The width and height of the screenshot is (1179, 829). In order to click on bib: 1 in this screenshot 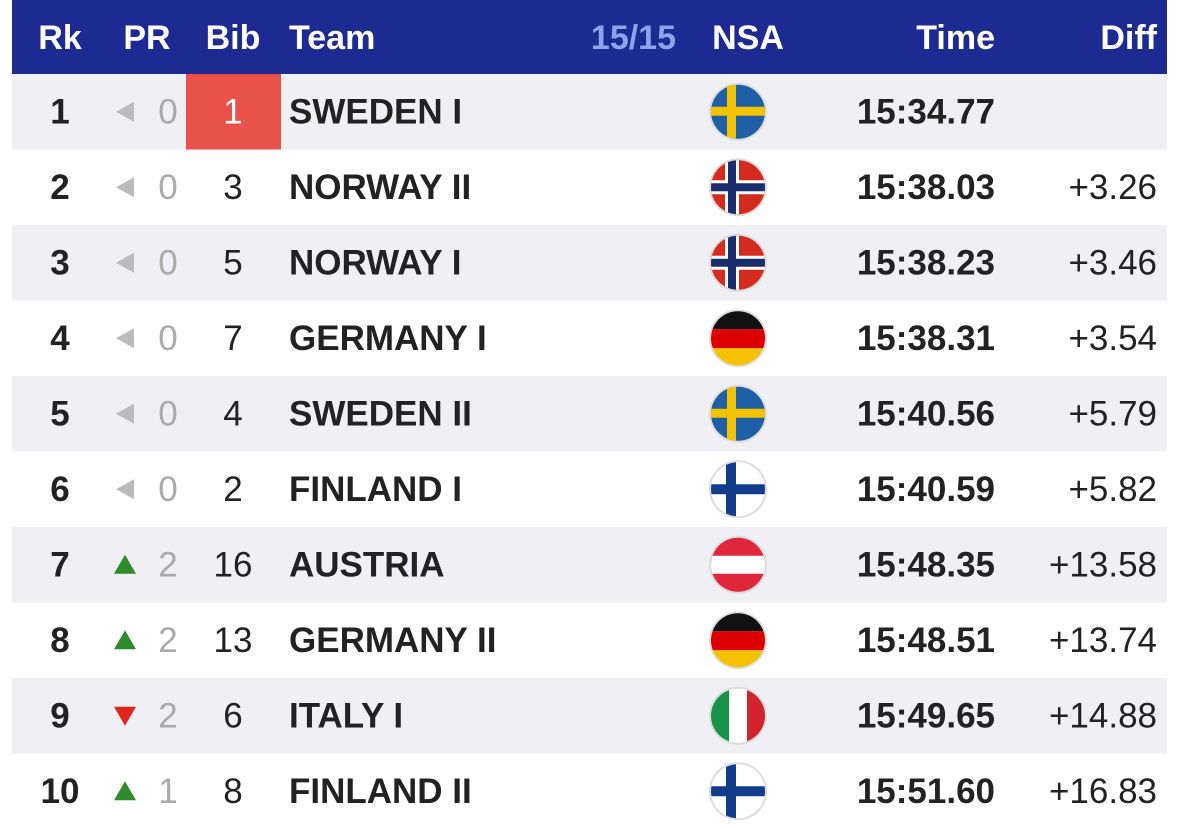, I will do `click(232, 111)`.